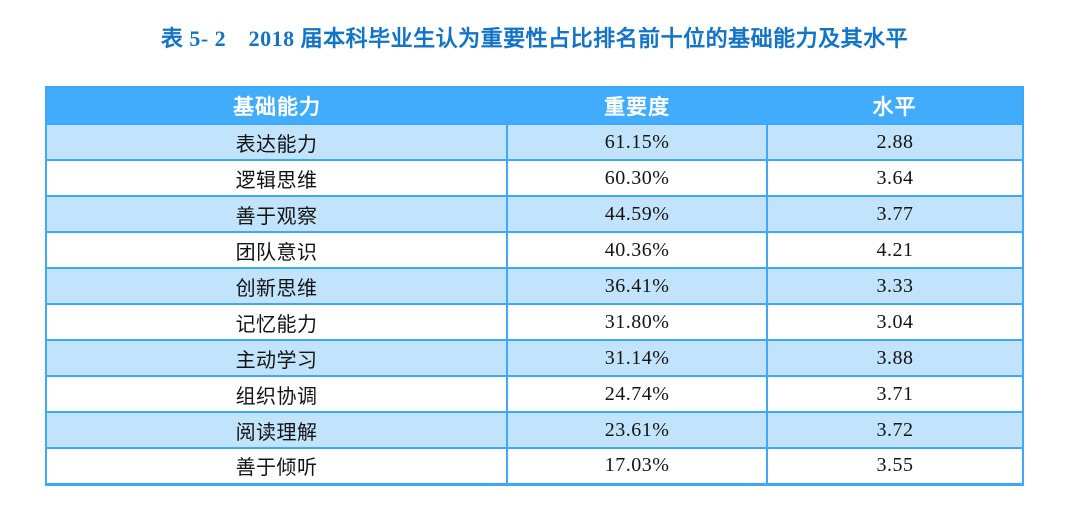  Describe the element at coordinates (276, 250) in the screenshot. I see `ability-cell: 团队意识` at that location.